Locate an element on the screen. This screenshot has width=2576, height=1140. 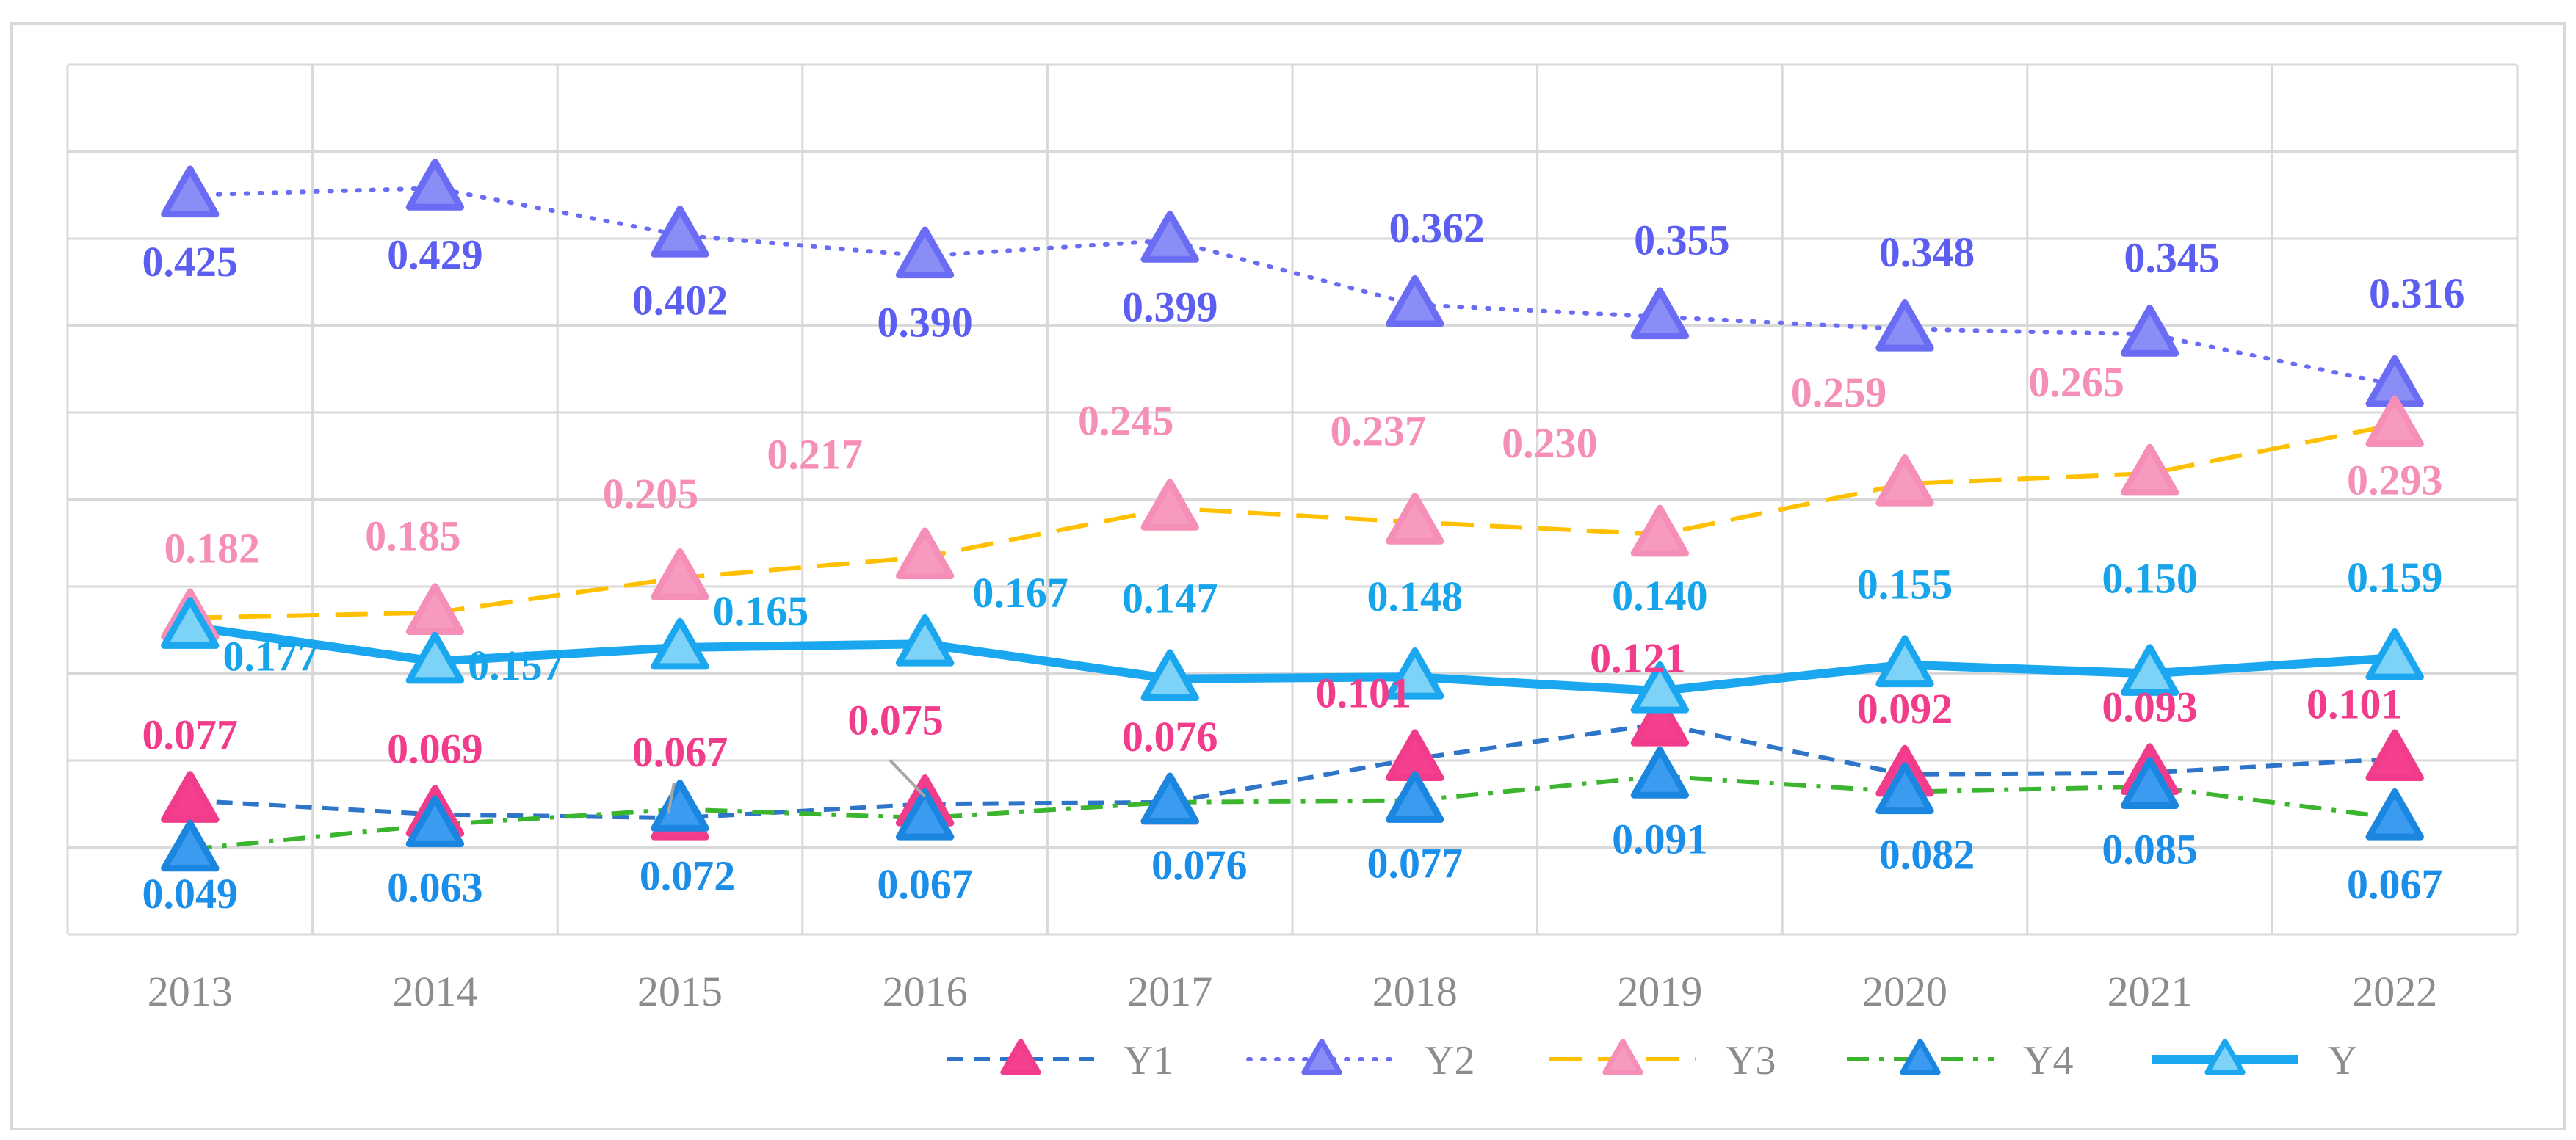
data-label-y2: 0.399 is located at coordinates (1170, 306).